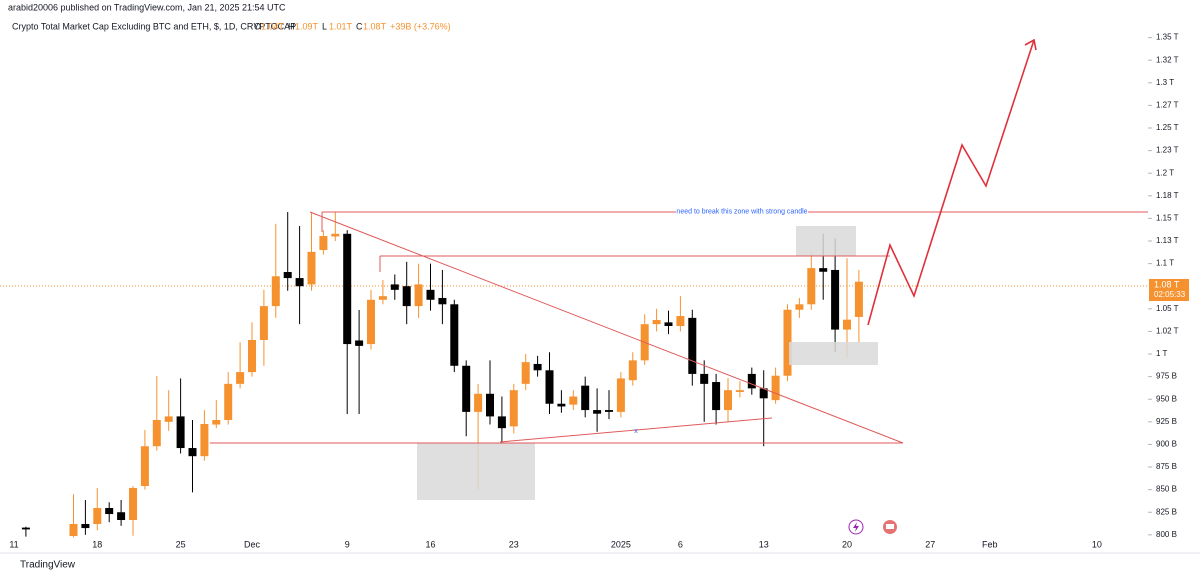 This screenshot has width=1200, height=577. I want to click on event-icon, so click(856, 527).